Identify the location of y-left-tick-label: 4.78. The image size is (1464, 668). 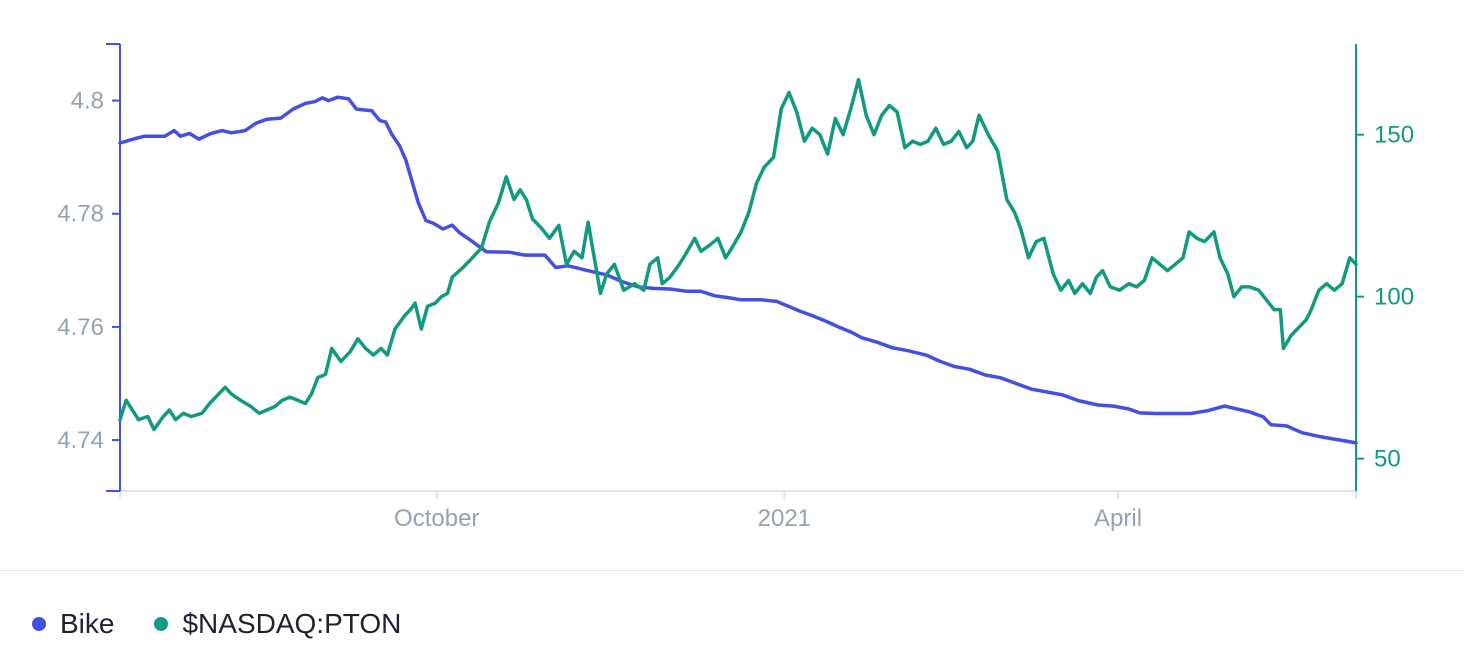
(80, 214).